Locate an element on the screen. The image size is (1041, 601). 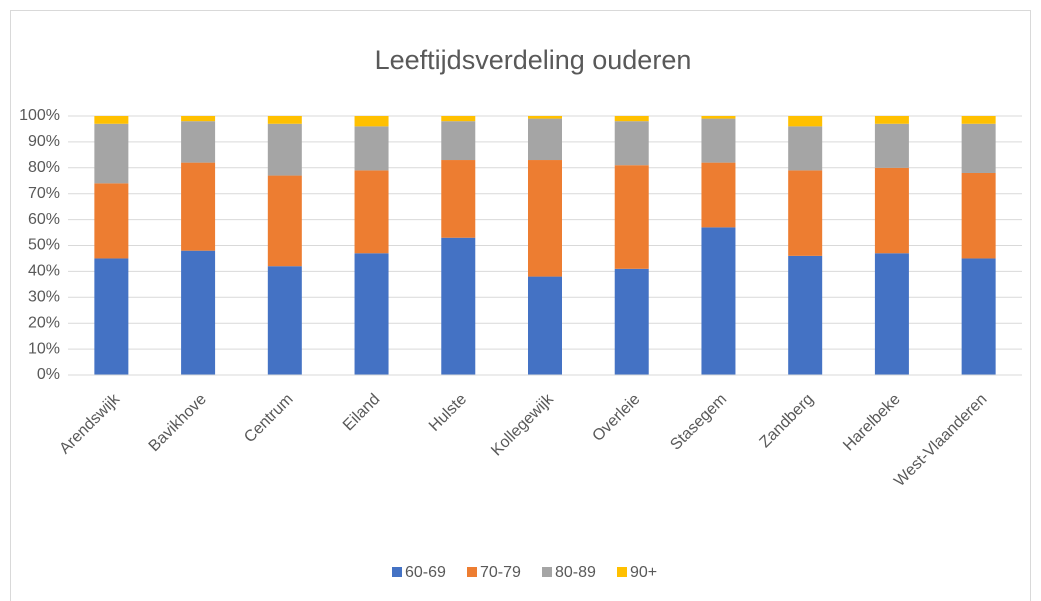
y-tick-label: 80% is located at coordinates (44, 167).